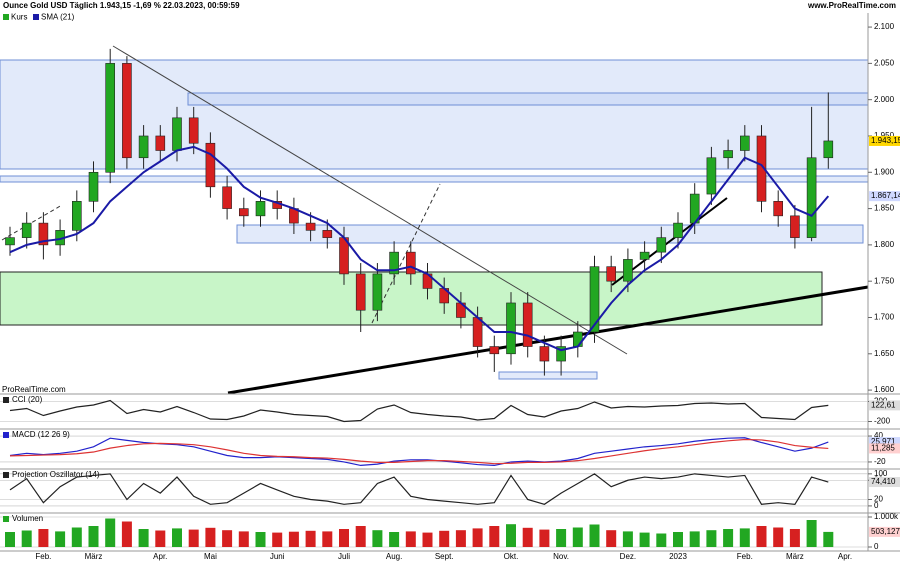  Describe the element at coordinates (94, 556) in the screenshot. I see `x-tick-label: März` at that location.